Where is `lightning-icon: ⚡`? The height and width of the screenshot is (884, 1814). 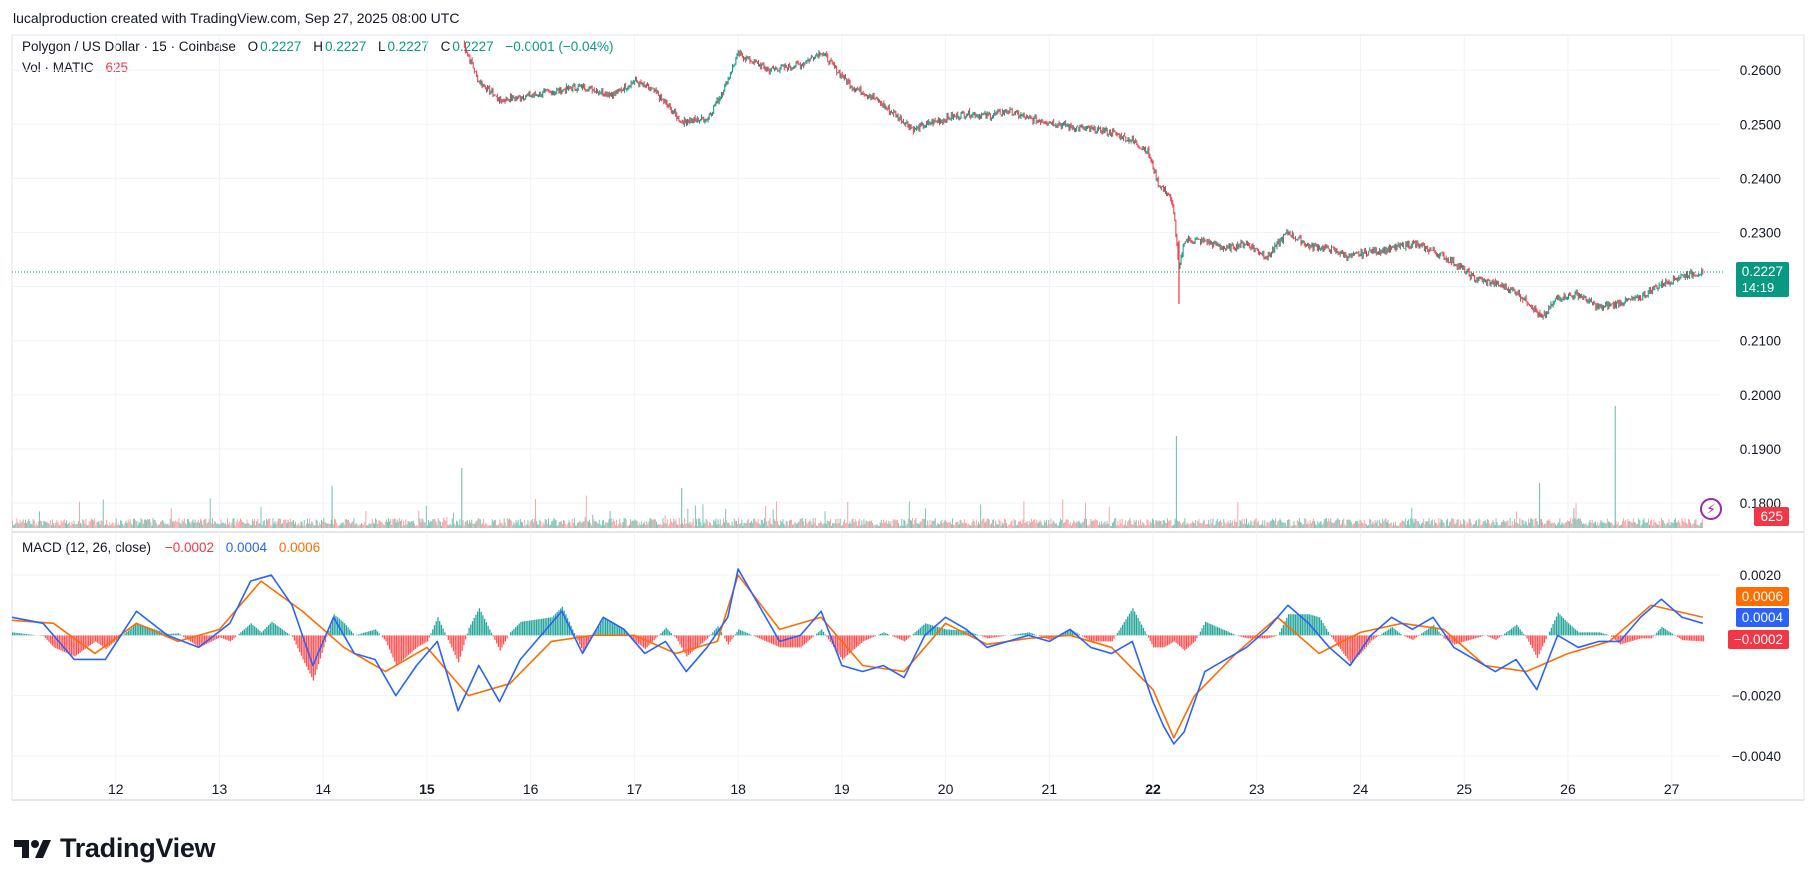 lightning-icon: ⚡ is located at coordinates (1711, 509).